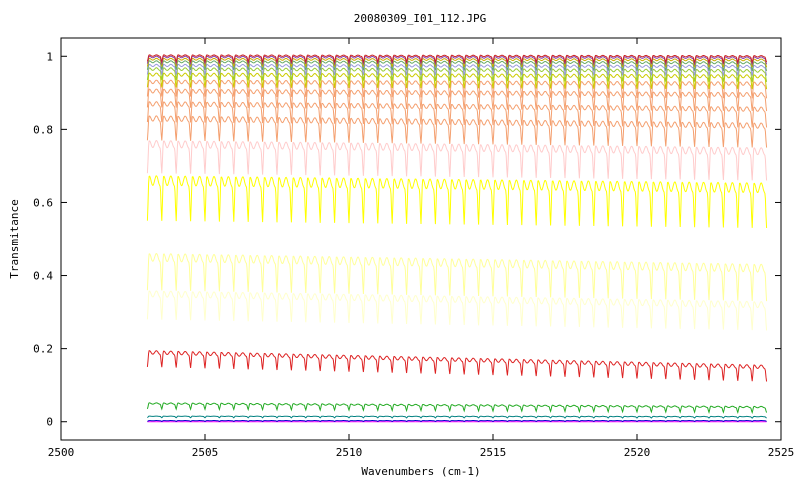 This screenshot has width=800, height=480. What do you see at coordinates (49, 56) in the screenshot?
I see `y-tick-label: 1` at bounding box center [49, 56].